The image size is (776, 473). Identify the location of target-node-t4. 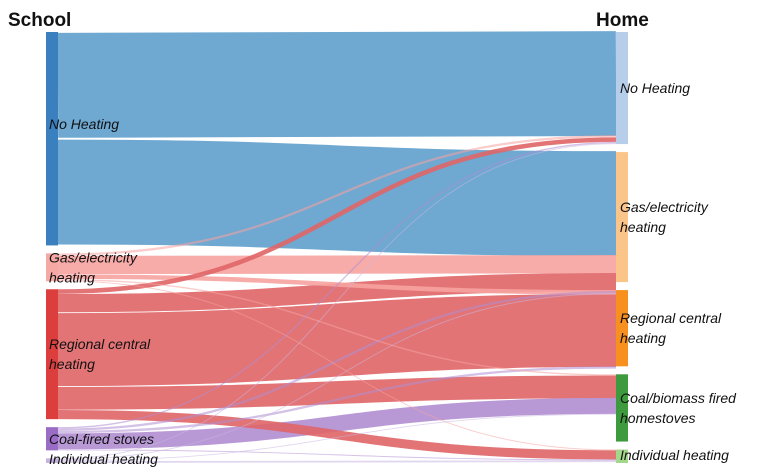
(622, 456).